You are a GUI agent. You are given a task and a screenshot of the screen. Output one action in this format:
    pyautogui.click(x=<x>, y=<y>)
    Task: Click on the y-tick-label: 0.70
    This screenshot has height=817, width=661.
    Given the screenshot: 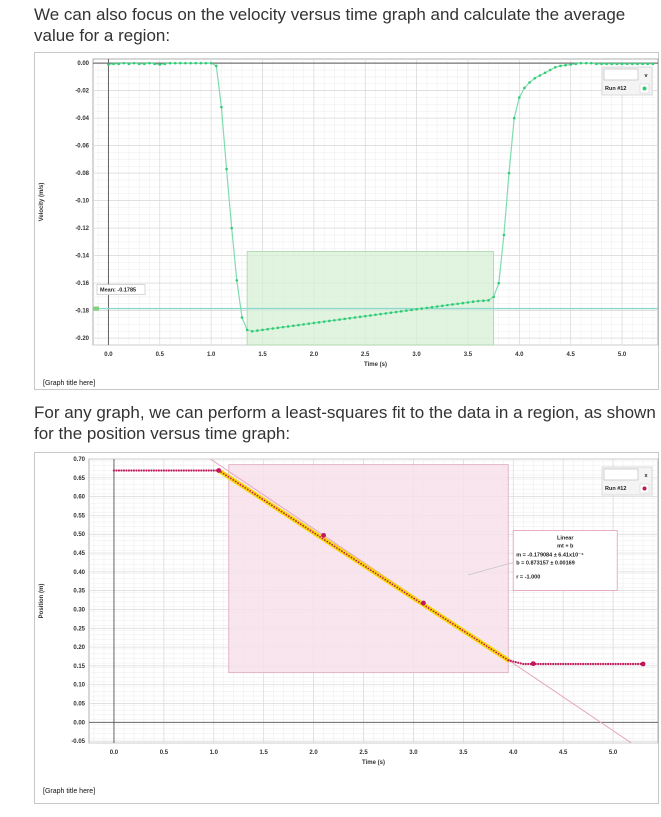 What is the action you would take?
    pyautogui.click(x=79, y=460)
    